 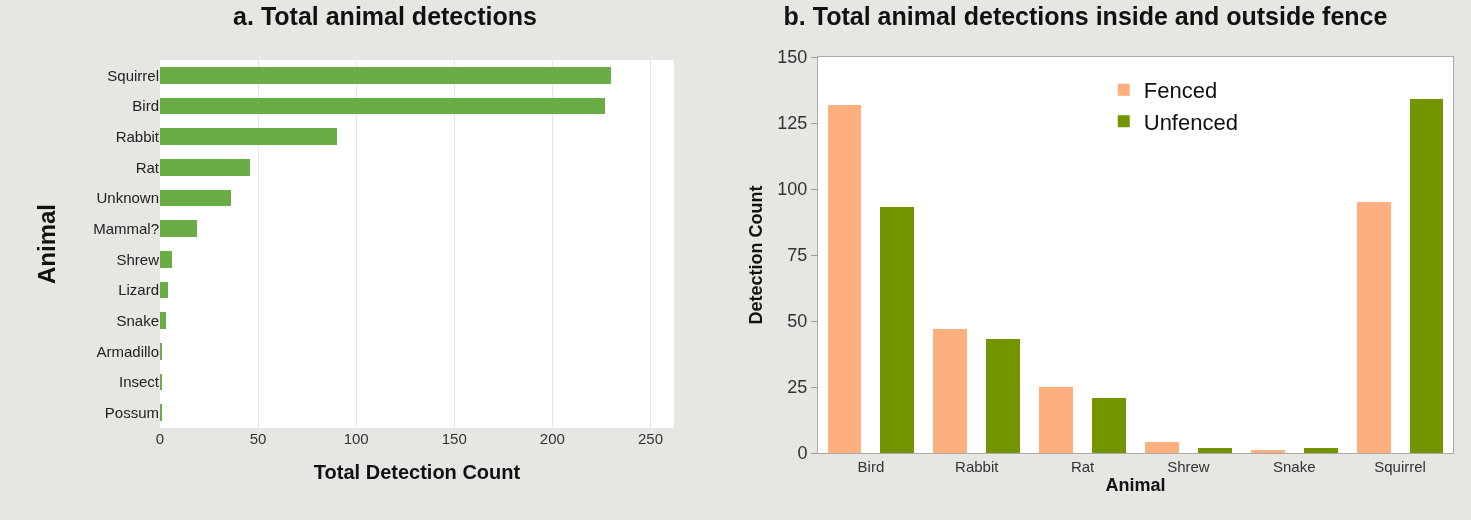 I want to click on x-tick-label: Shrew, so click(x=1188, y=466).